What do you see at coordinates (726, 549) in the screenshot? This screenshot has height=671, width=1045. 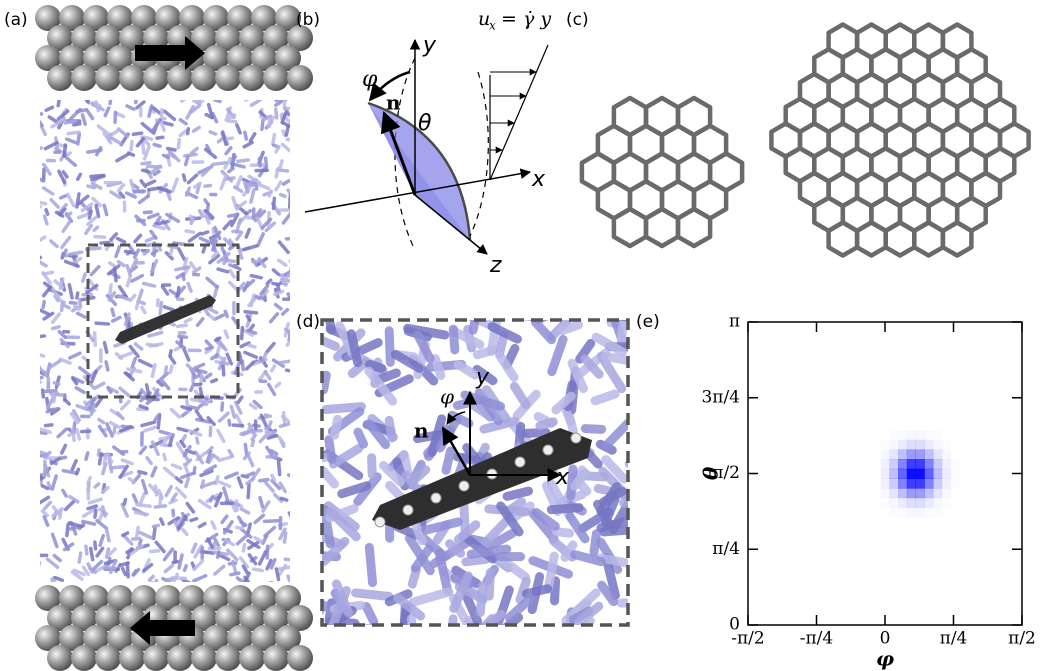 I see `y-tick-label: π/4` at bounding box center [726, 549].